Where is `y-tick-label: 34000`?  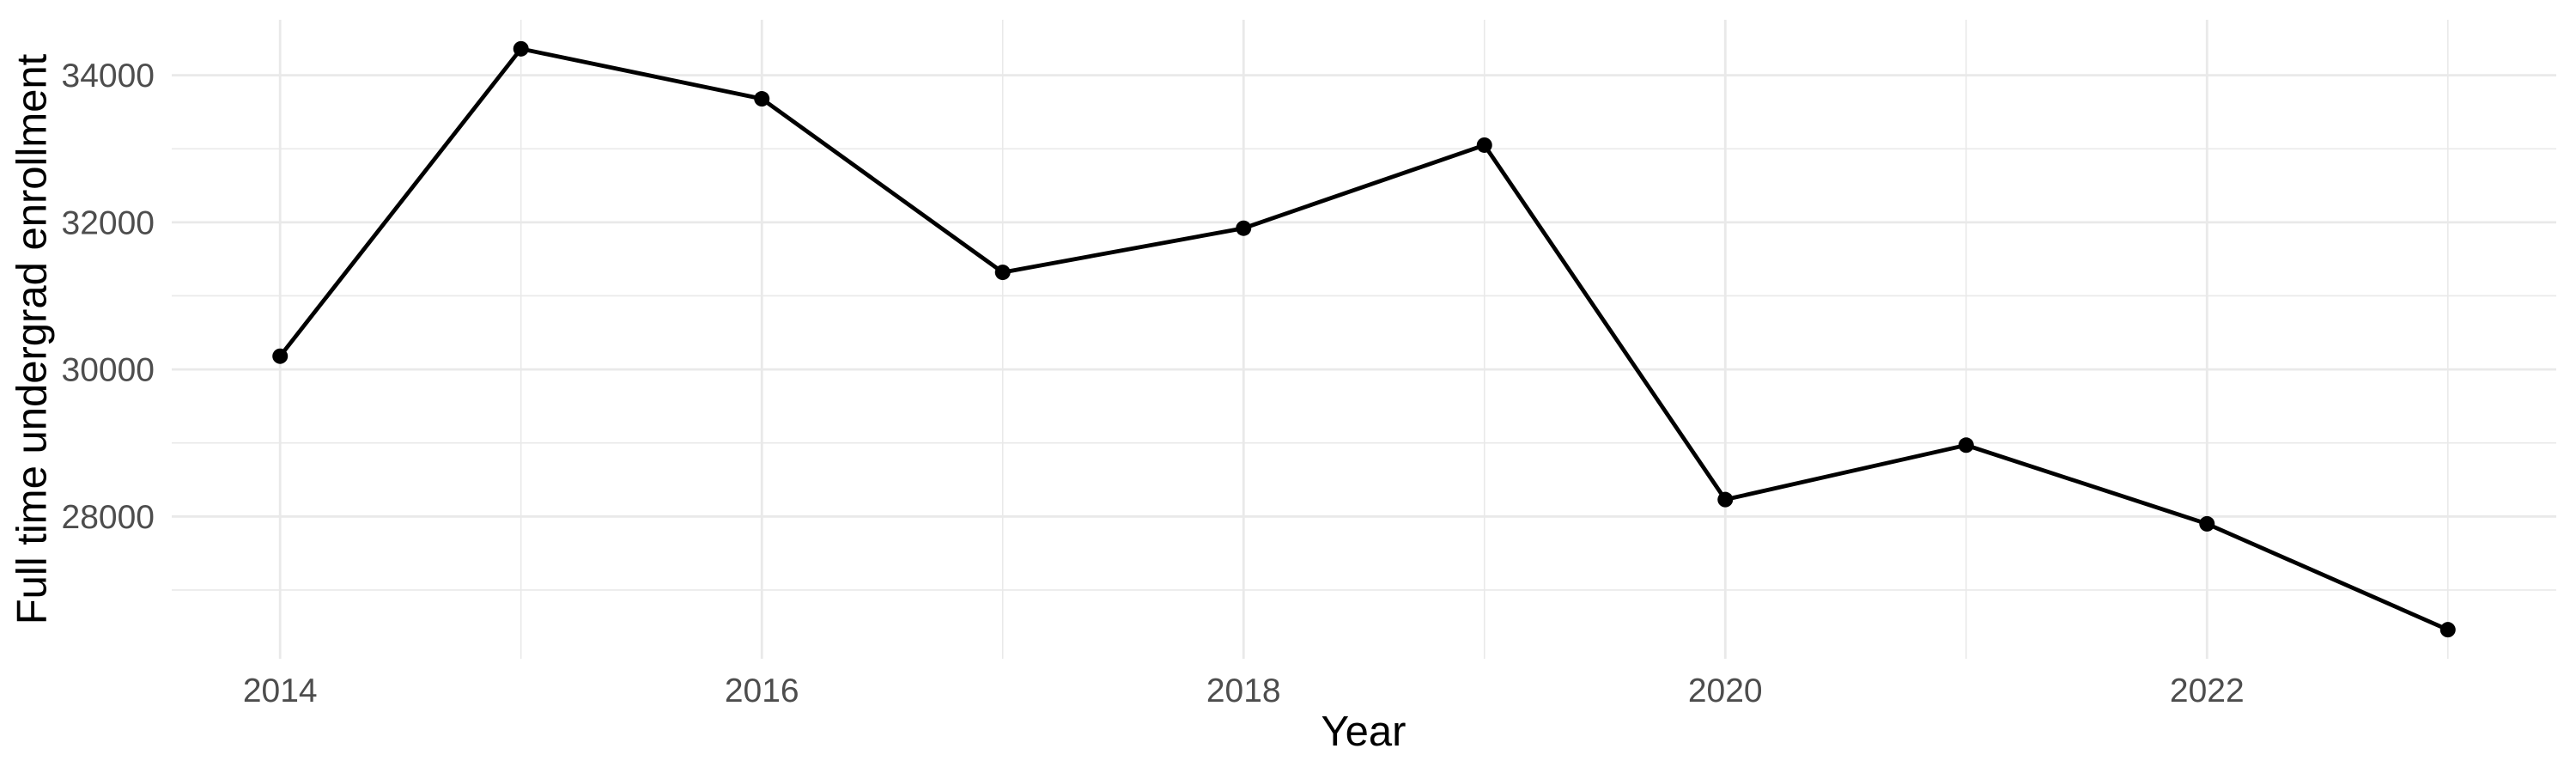 y-tick-label: 34000 is located at coordinates (109, 76).